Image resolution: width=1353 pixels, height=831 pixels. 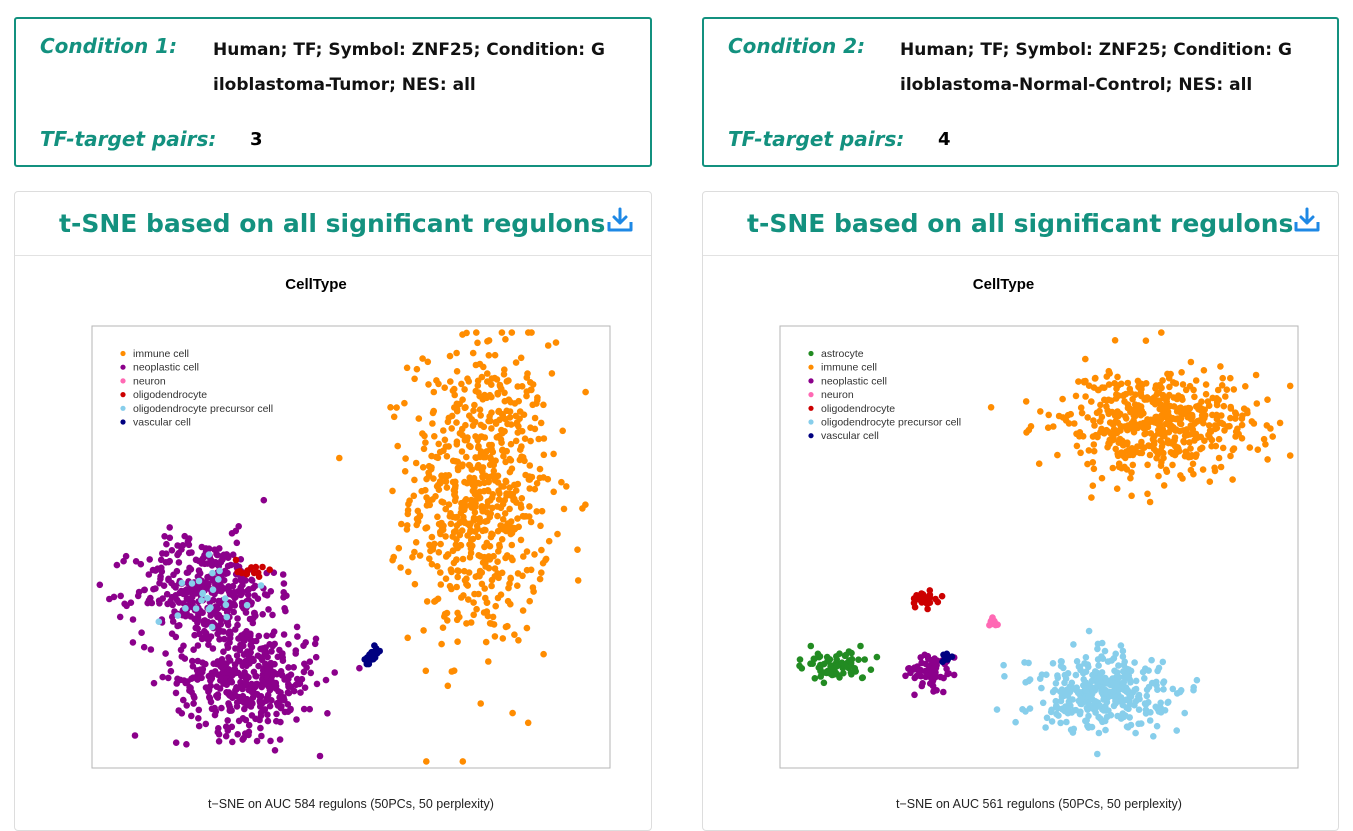 What do you see at coordinates (166, 368) in the screenshot?
I see `legend-label: neoplastic cell` at bounding box center [166, 368].